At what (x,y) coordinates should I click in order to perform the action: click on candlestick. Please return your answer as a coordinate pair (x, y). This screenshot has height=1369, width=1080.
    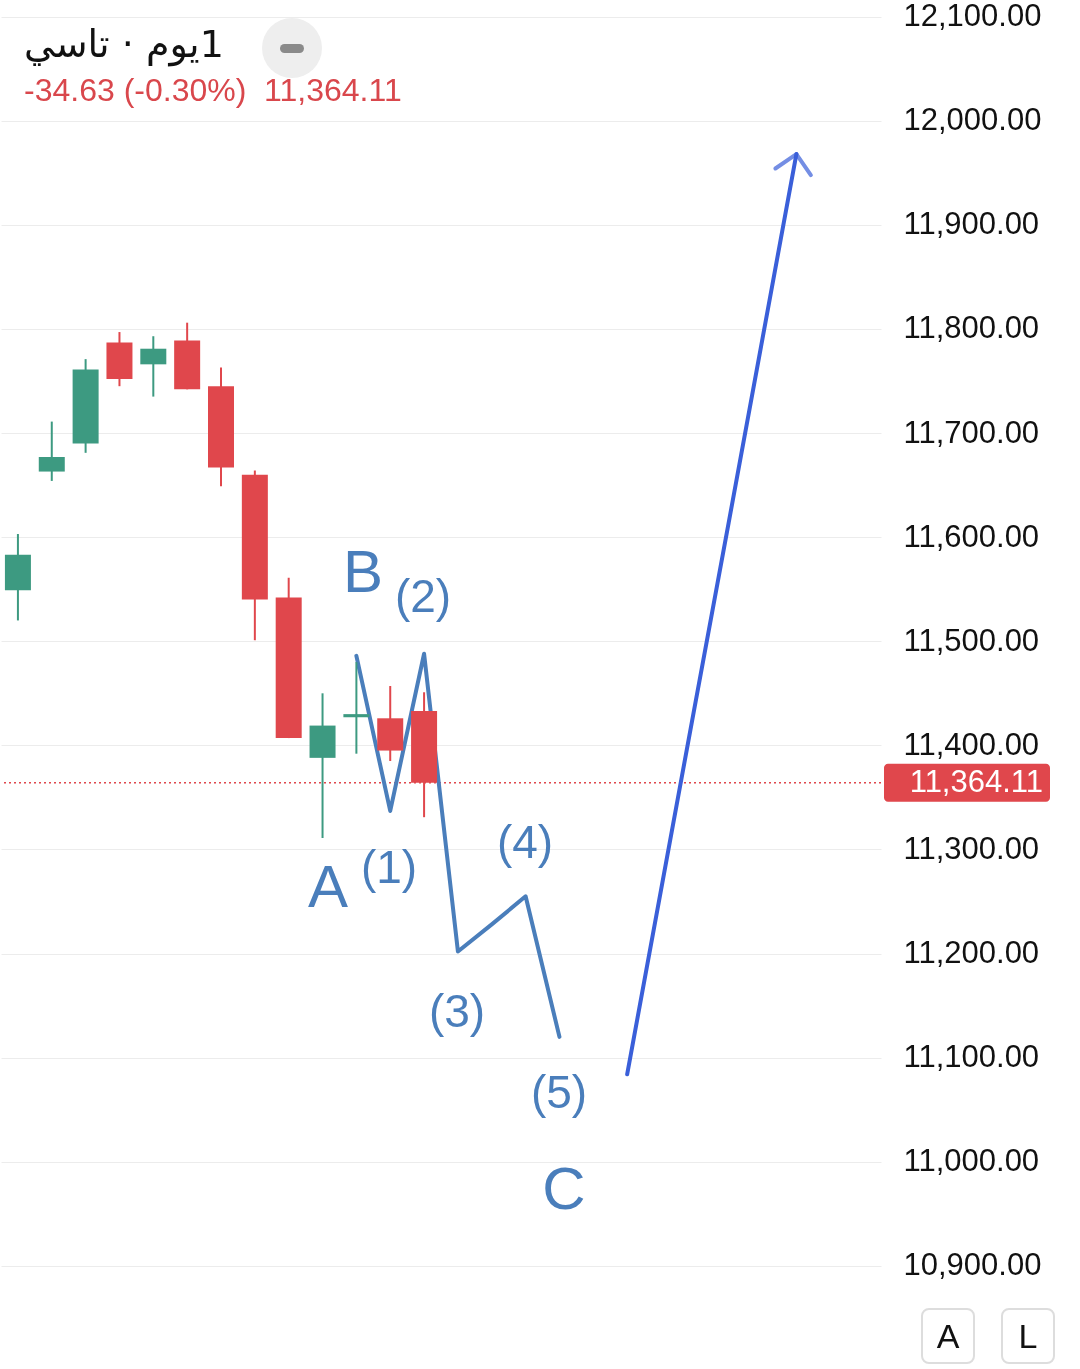
    Looking at the image, I should click on (356, 708).